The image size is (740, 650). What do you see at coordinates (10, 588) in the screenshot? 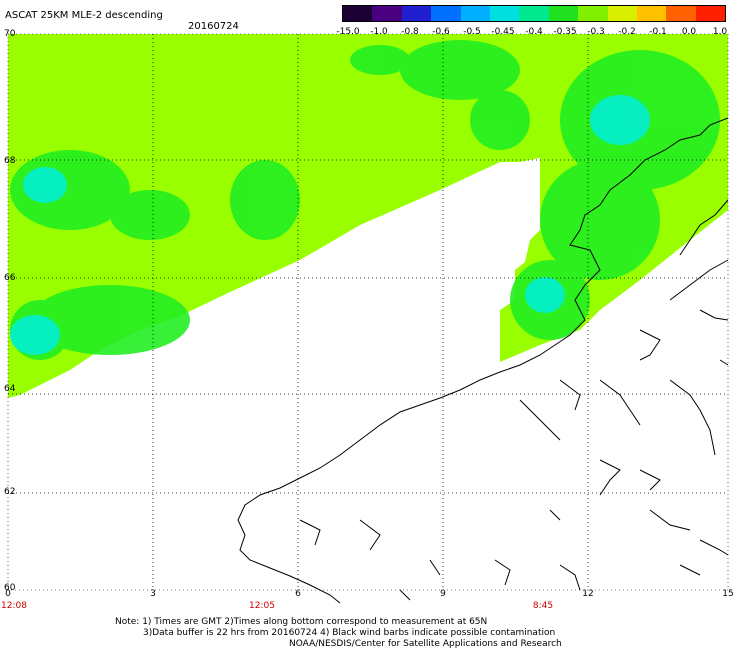
I see `y-tick-label: 60` at bounding box center [10, 588].